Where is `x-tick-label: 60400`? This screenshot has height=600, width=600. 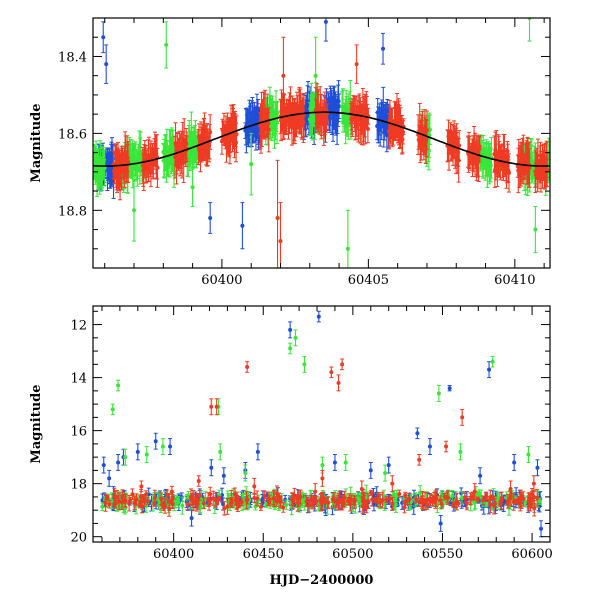 x-tick-label: 60400 is located at coordinates (173, 554).